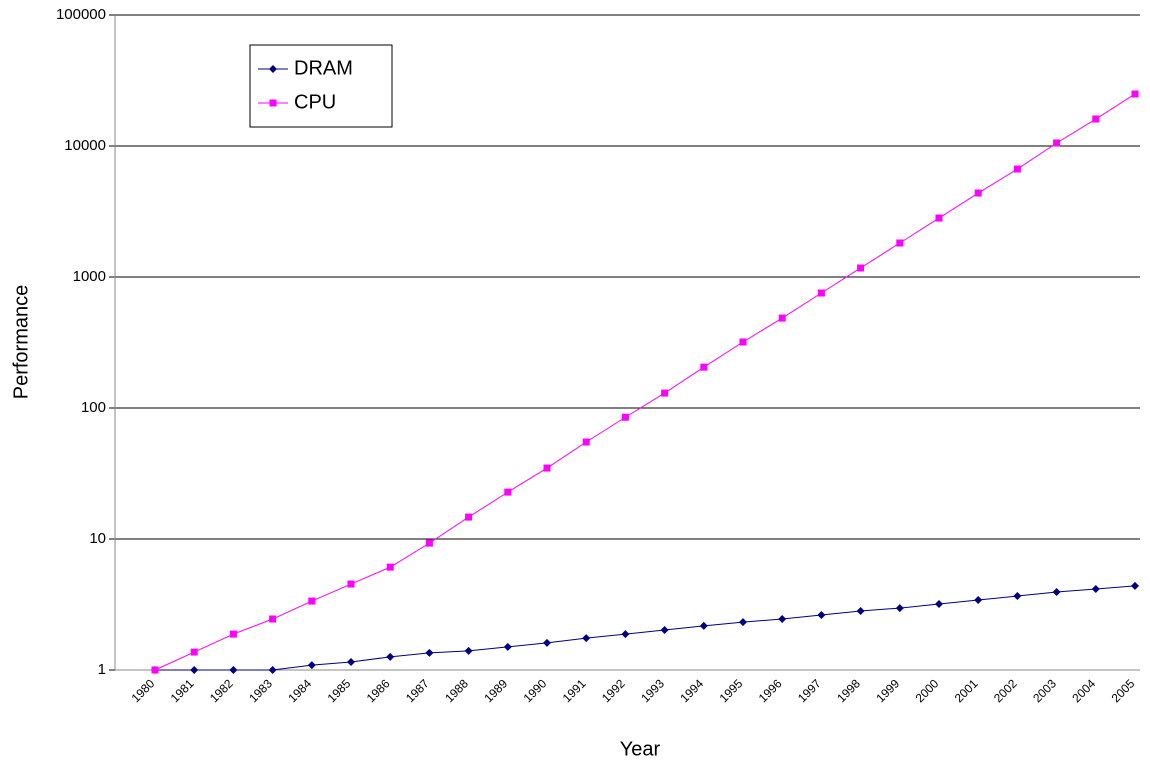 The width and height of the screenshot is (1150, 765). I want to click on series-points, so click(645, 627).